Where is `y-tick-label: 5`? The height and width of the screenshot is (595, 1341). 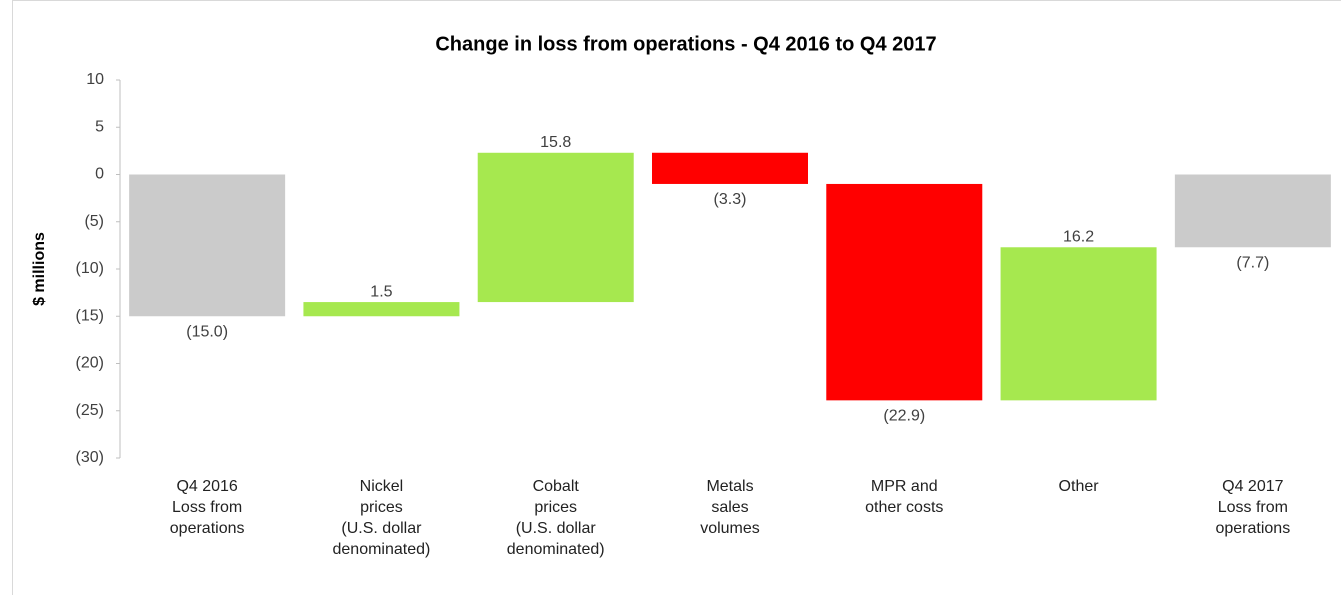
y-tick-label: 5 is located at coordinates (99, 126).